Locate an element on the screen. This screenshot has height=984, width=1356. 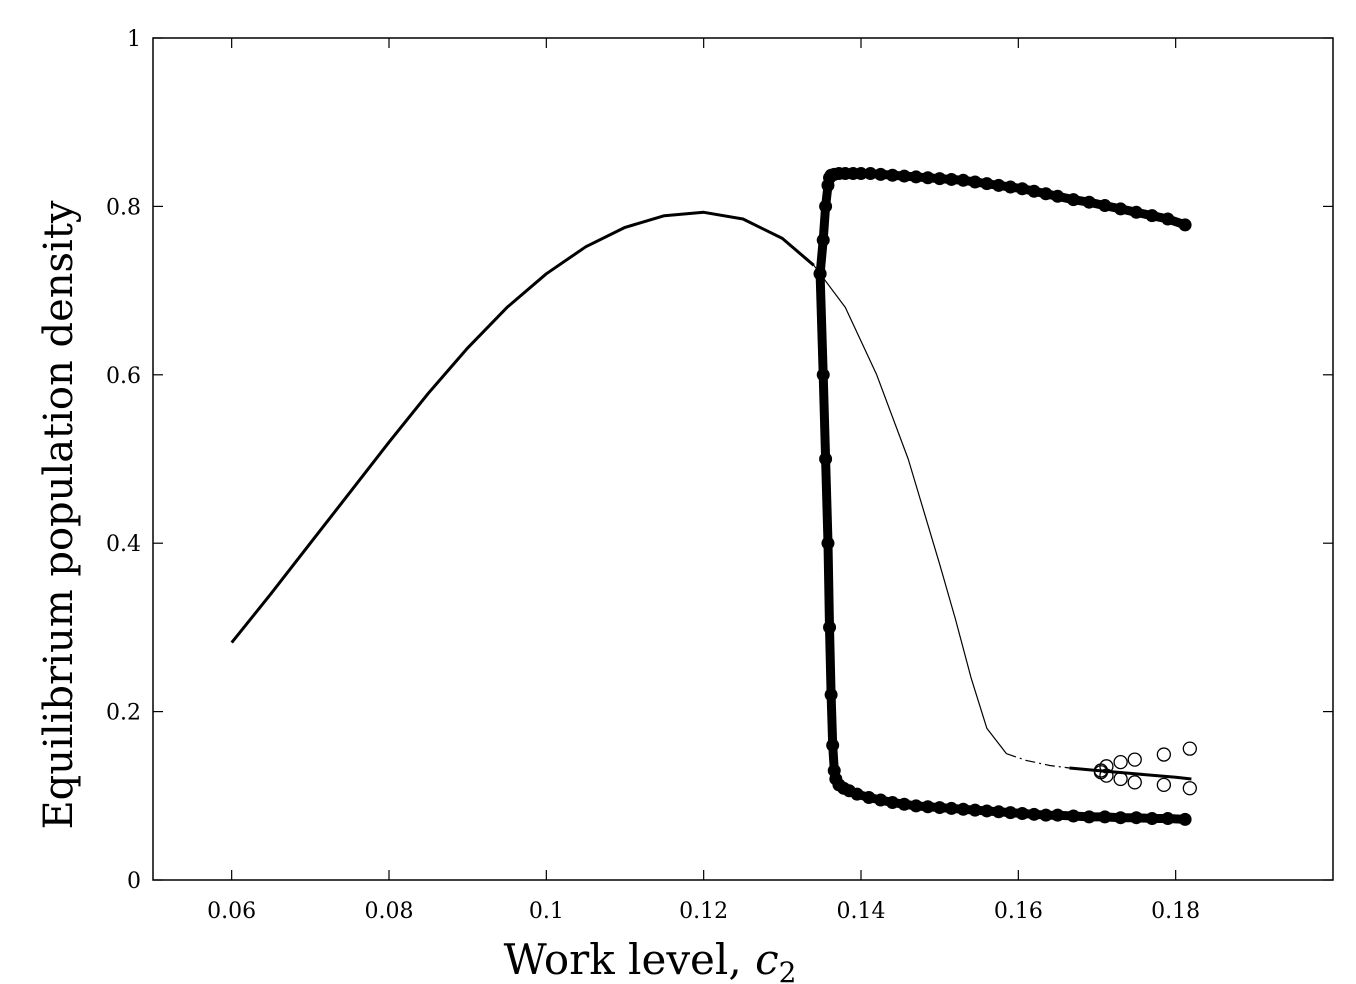
y-axis-title: Equilibrium population density is located at coordinates (59, 514).